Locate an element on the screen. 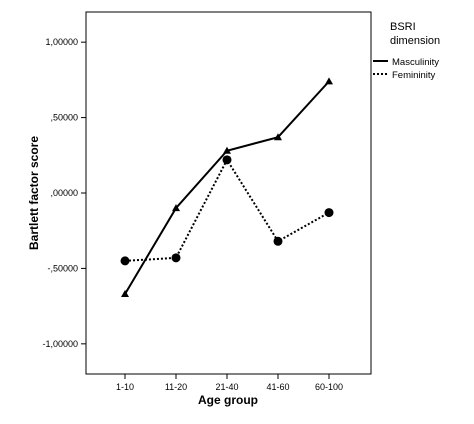 The height and width of the screenshot is (424, 474). y-axis-ticks: -1,00000 -,50000 ,00000 ,50000 1,00000 is located at coordinates (64, 193).